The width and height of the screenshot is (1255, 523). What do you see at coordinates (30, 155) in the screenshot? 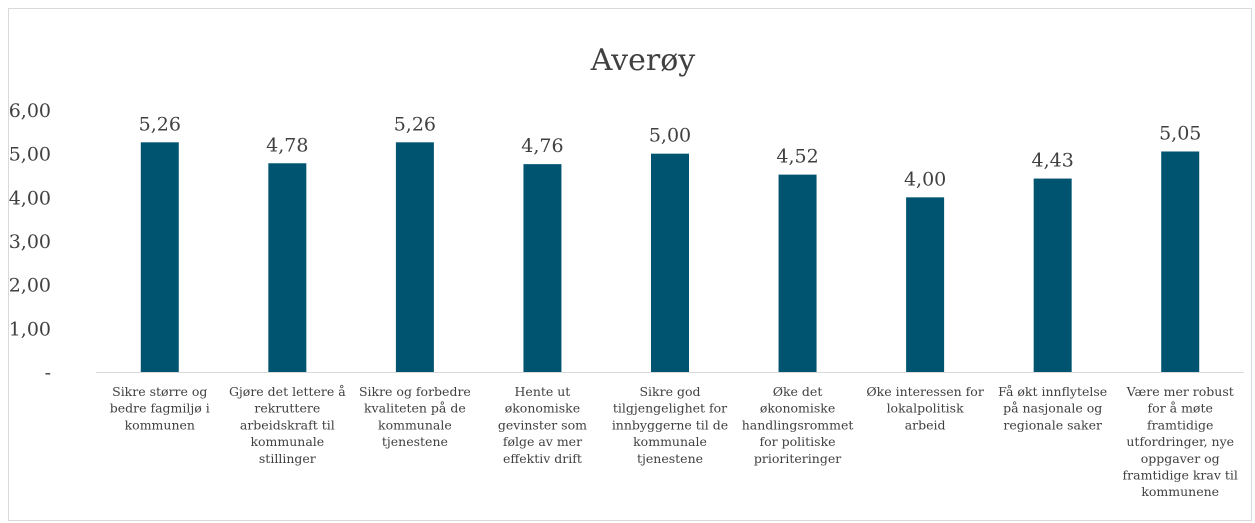
I see `y-tick-label: 5,00` at bounding box center [30, 155].